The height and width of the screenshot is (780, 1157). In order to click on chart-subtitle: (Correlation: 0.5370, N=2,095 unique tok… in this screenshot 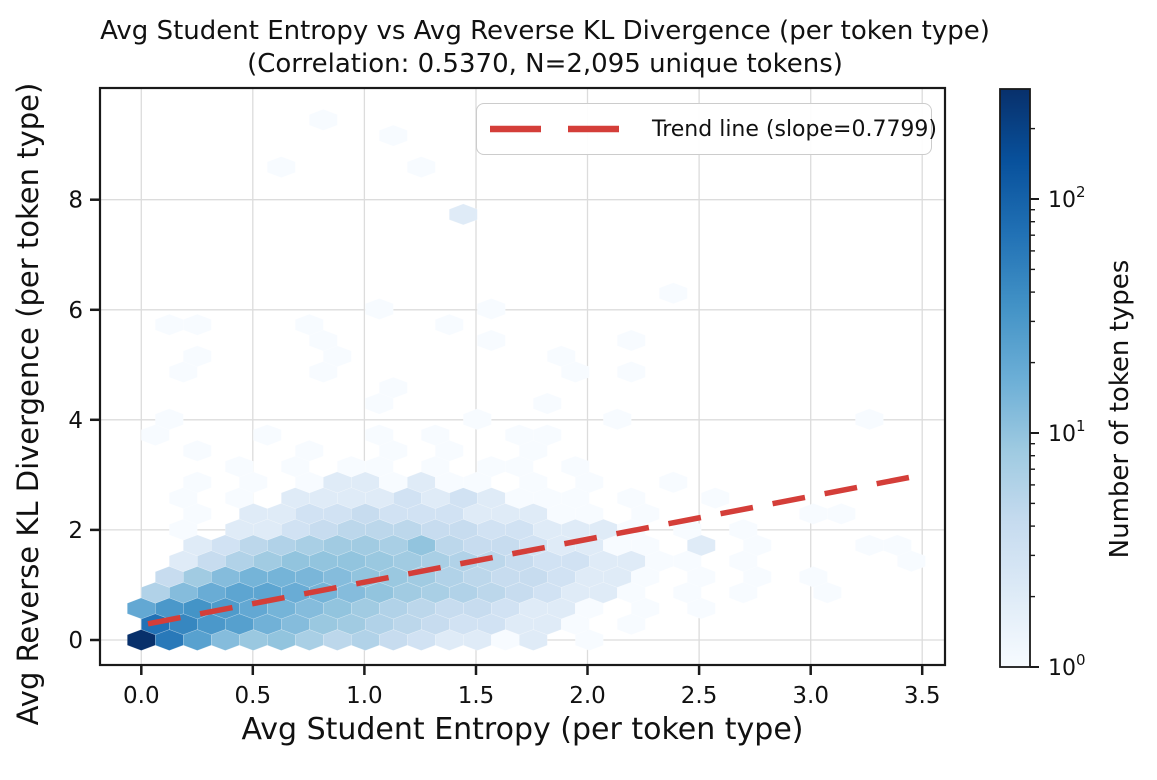, I will do `click(545, 64)`.